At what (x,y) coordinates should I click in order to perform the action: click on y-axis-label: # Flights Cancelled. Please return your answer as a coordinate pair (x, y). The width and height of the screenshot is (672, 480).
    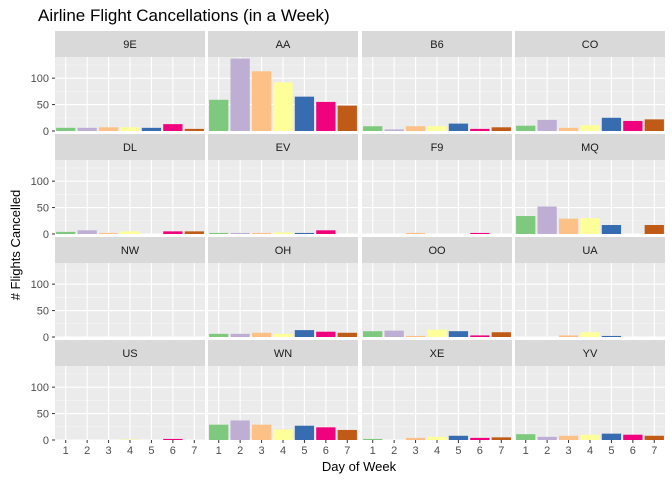
    Looking at the image, I should click on (15, 245).